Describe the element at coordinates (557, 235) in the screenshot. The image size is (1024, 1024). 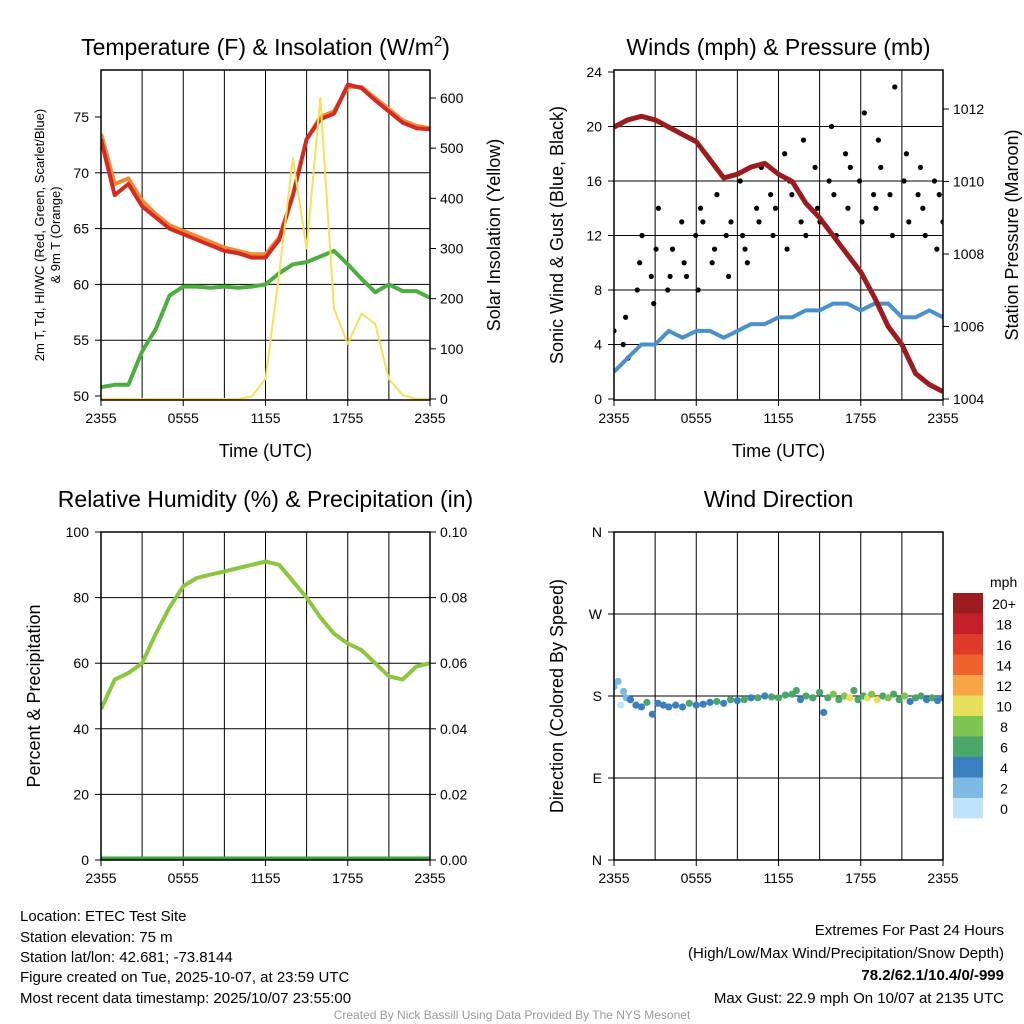
I see `y-axis-label: Sonic Wind & Gust (Blue, Black)` at that location.